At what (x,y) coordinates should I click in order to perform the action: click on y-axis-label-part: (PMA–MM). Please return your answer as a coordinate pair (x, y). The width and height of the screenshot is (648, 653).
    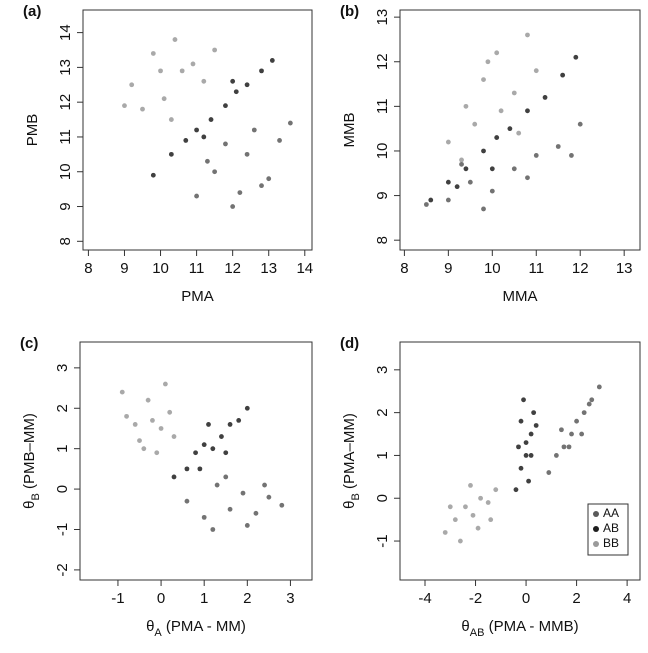
    Looking at the image, I should click on (349, 453).